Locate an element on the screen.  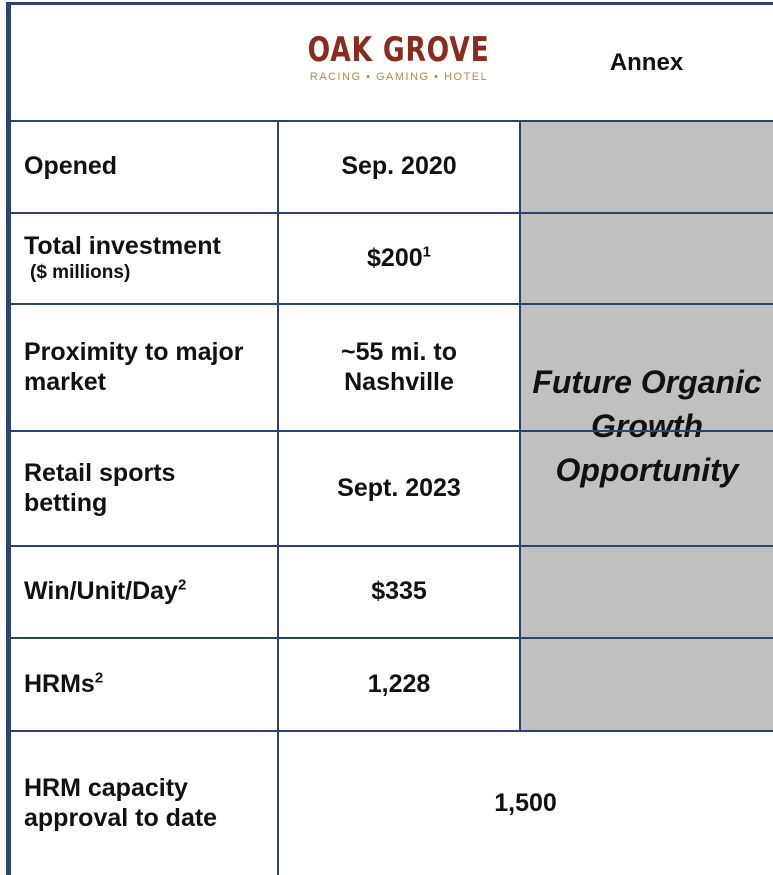
value-text: $335 is located at coordinates (399, 591).